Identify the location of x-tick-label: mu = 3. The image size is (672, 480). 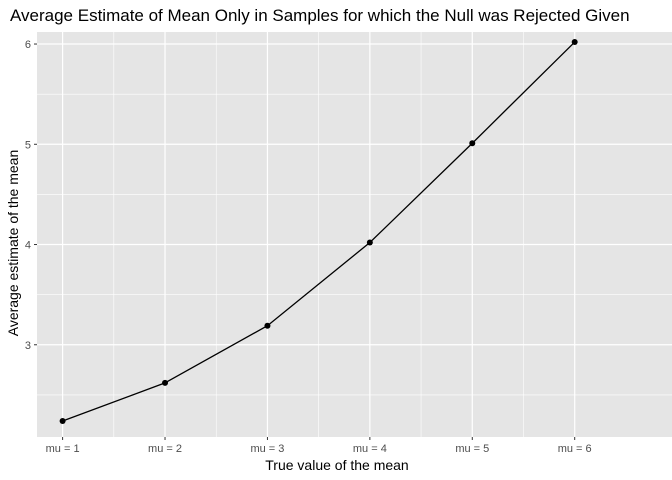
(267, 449).